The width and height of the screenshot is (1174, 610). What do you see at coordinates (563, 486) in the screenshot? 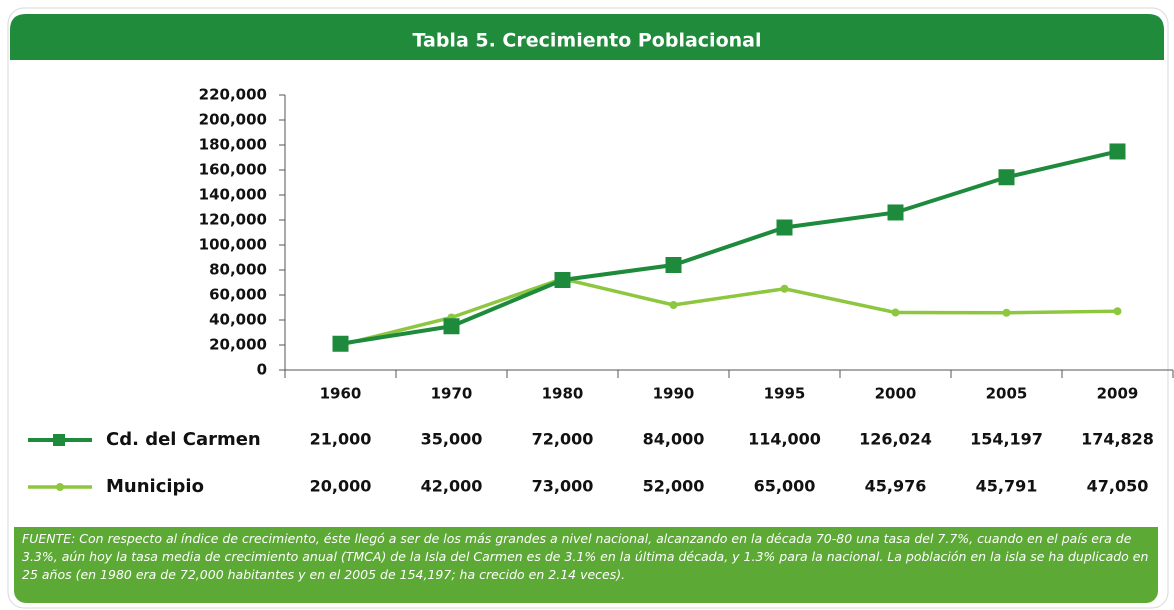
I see `table-value: 73,000` at bounding box center [563, 486].